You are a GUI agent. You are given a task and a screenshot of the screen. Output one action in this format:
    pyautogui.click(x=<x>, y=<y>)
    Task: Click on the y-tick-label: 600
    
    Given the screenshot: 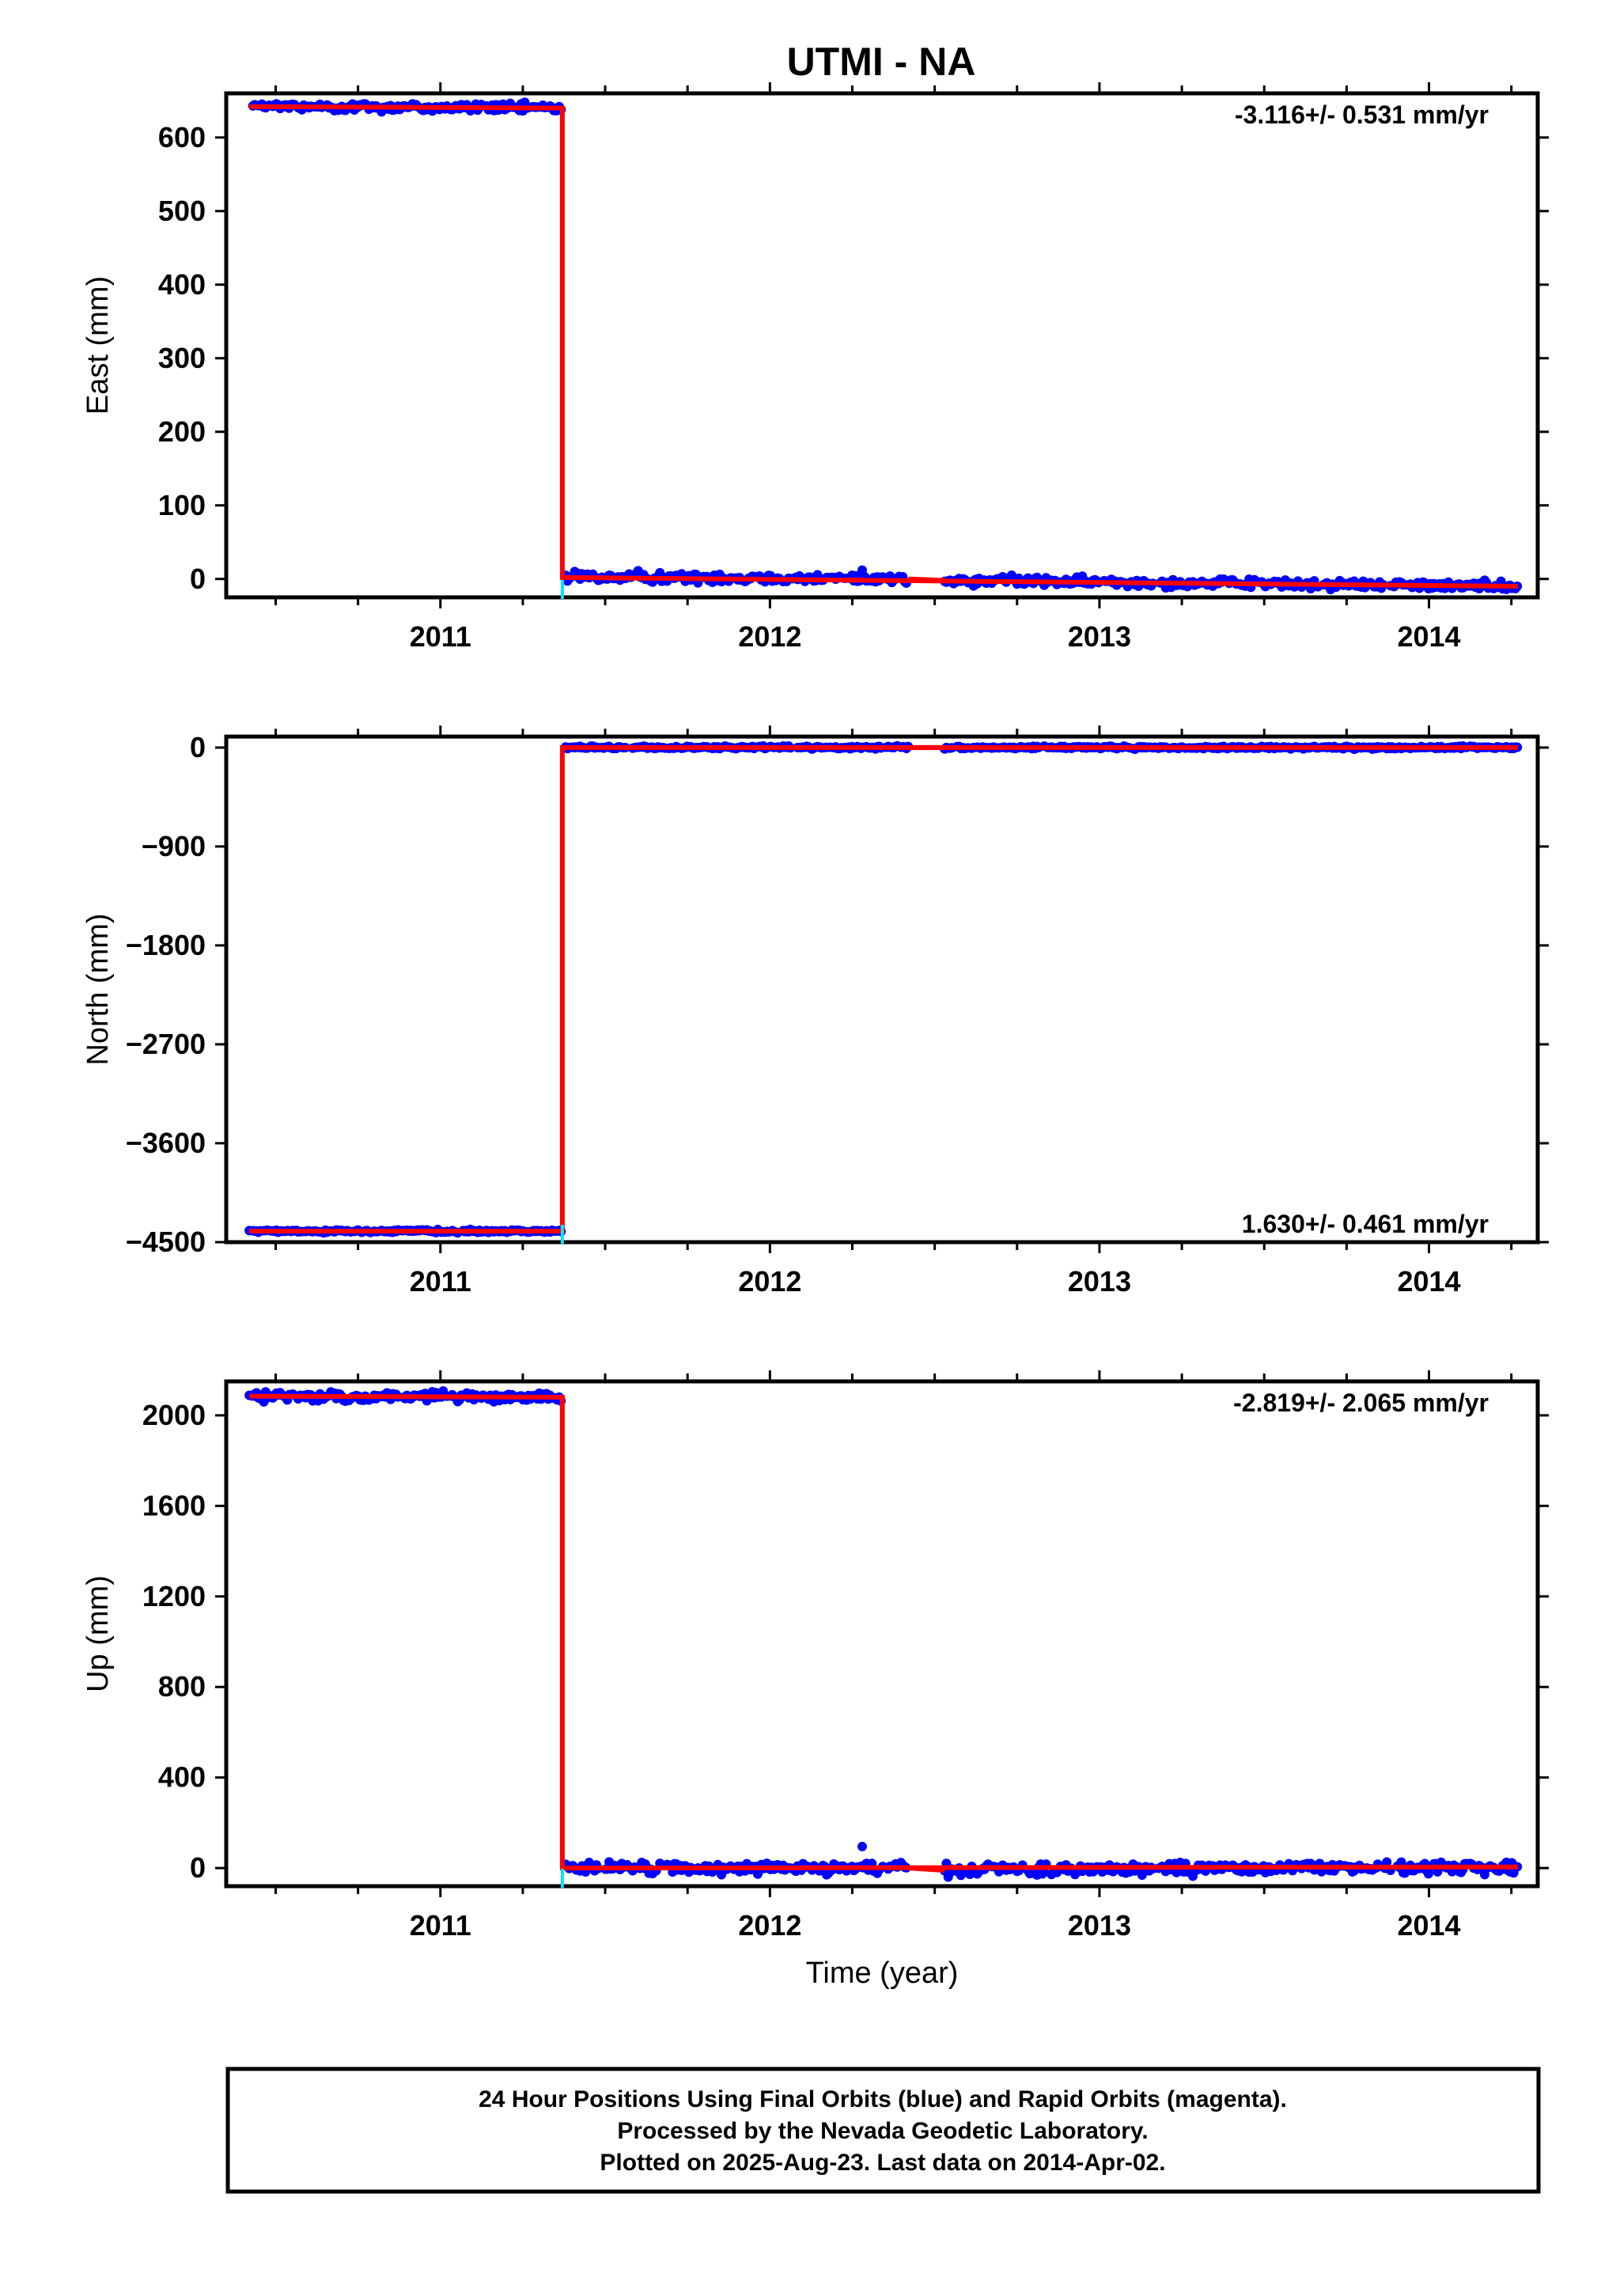 What is the action you would take?
    pyautogui.click(x=182, y=137)
    